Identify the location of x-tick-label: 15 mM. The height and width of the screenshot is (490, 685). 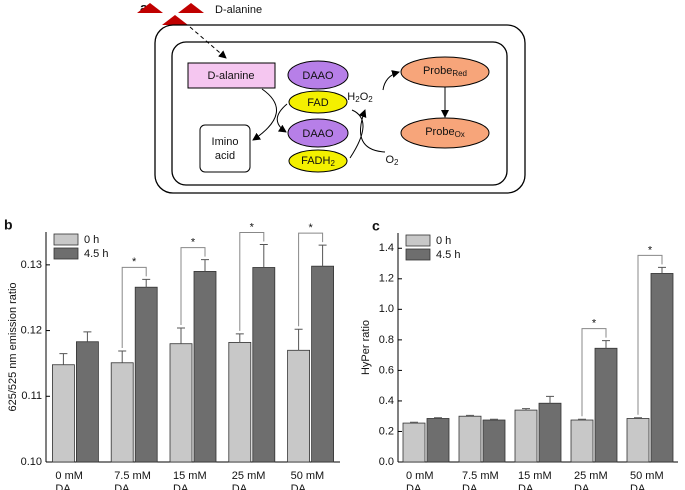
(190, 476).